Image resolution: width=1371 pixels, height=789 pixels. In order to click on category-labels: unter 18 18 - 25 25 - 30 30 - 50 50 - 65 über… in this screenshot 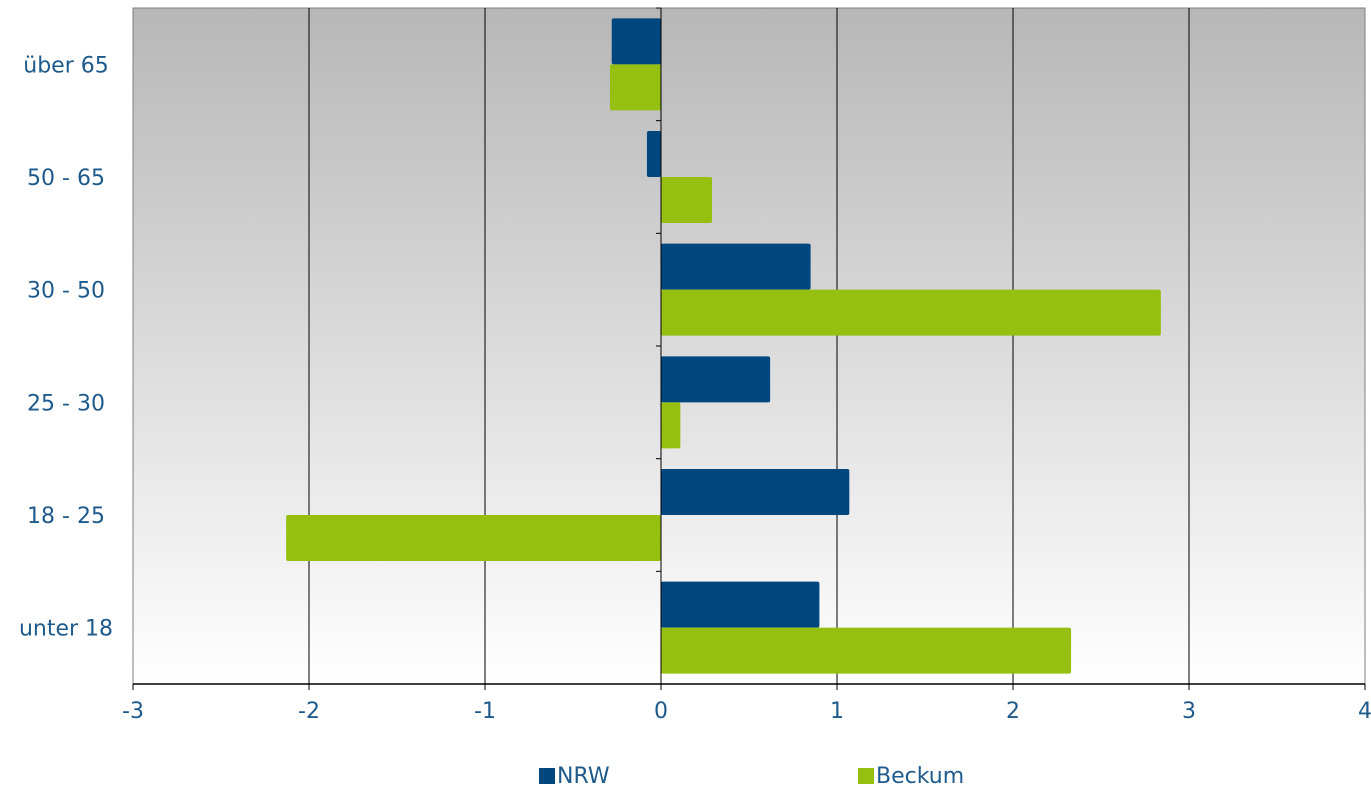, I will do `click(66, 347)`.